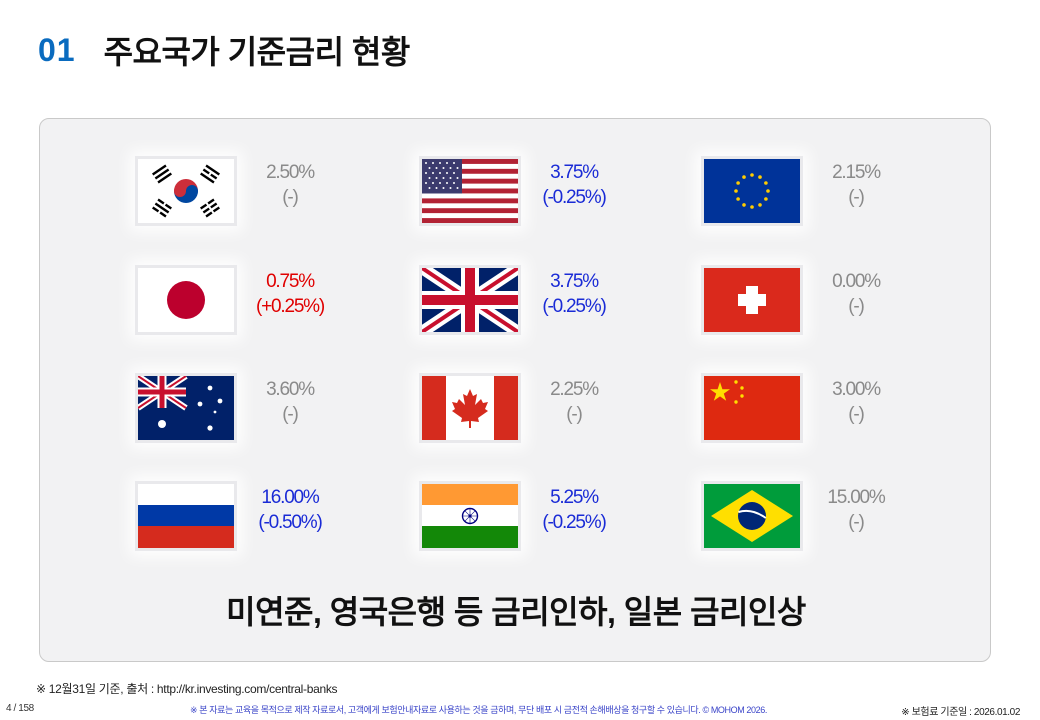 The image size is (1040, 720). I want to click on rate-value: 5.25%, so click(574, 497).